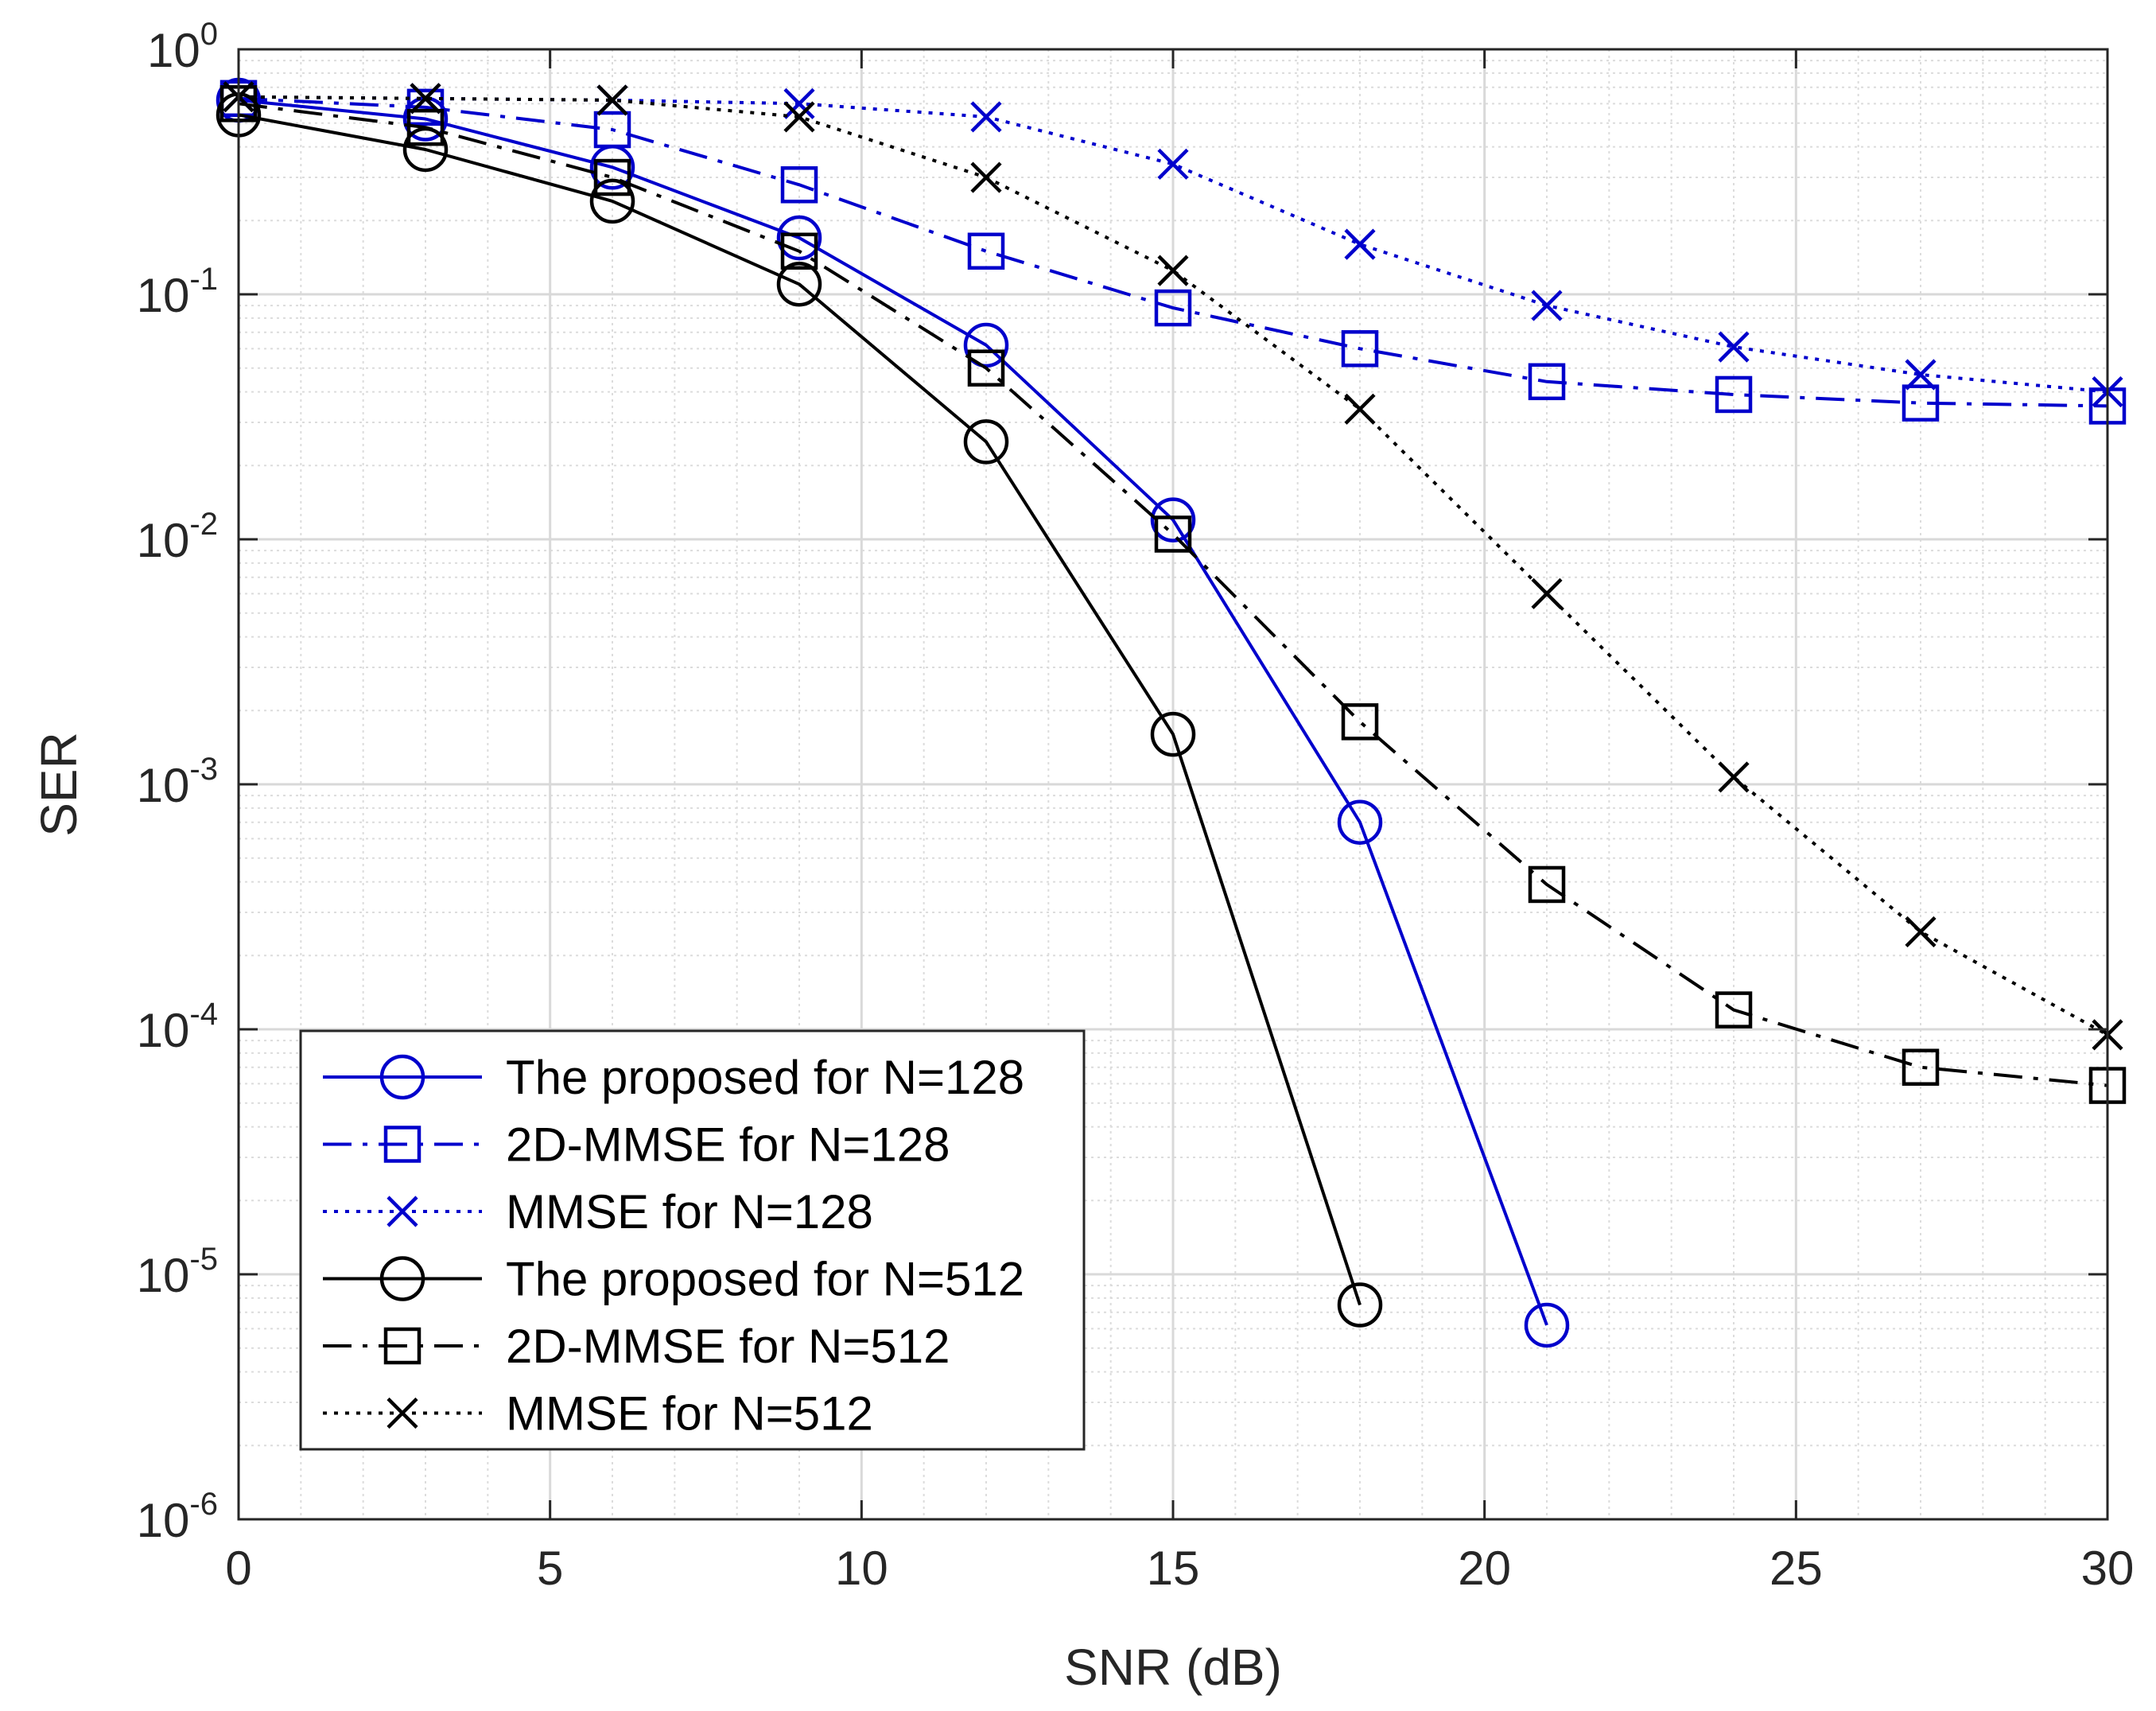  What do you see at coordinates (765, 1077) in the screenshot?
I see `legend-label: The proposed for N=128` at bounding box center [765, 1077].